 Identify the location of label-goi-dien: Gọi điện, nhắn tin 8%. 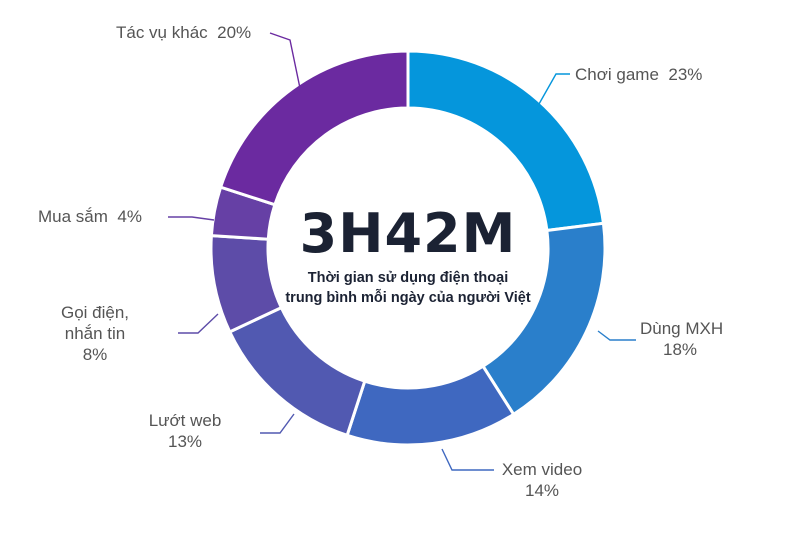
(95, 333).